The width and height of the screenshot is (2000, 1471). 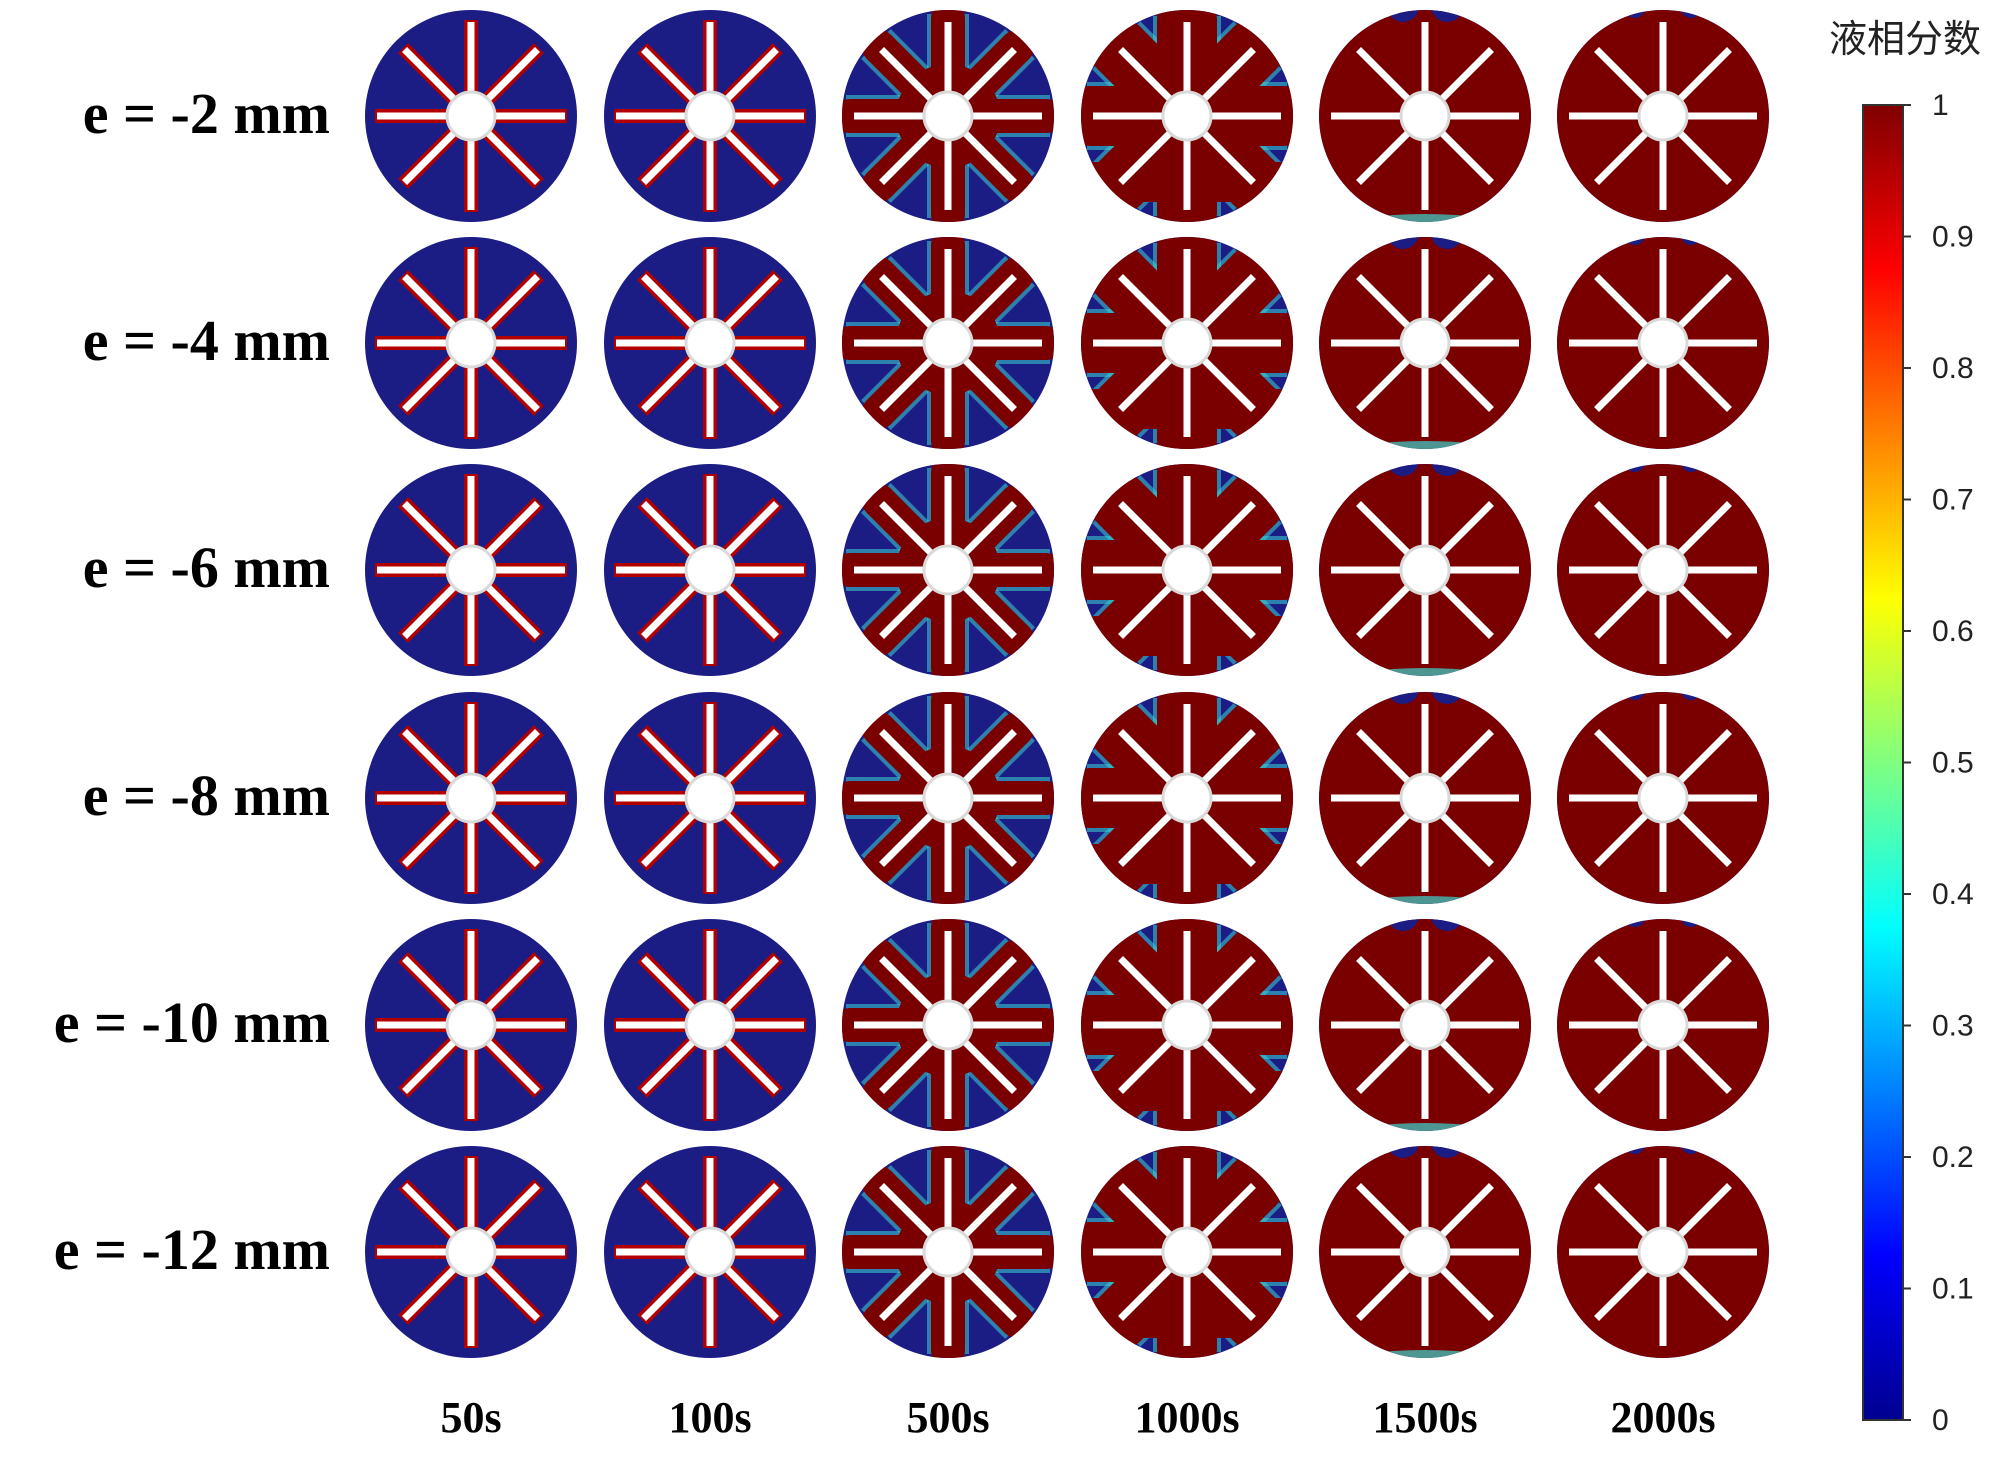 I want to click on colorbar-tick-label: 0, so click(x=1940, y=1420).